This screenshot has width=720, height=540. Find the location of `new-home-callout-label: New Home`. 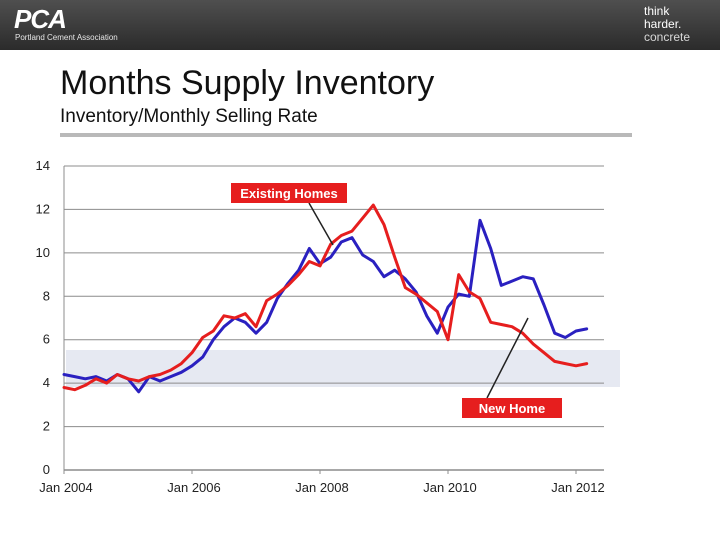

new-home-callout-label: New Home is located at coordinates (512, 408).